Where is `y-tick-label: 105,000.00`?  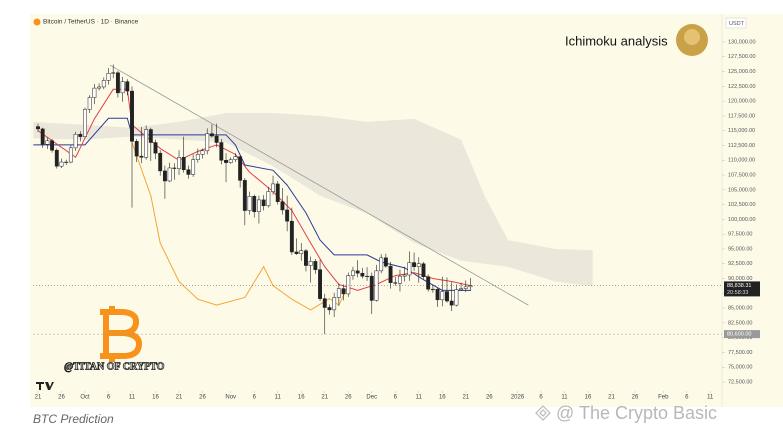
y-tick-label: 105,000.00 is located at coordinates (742, 190).